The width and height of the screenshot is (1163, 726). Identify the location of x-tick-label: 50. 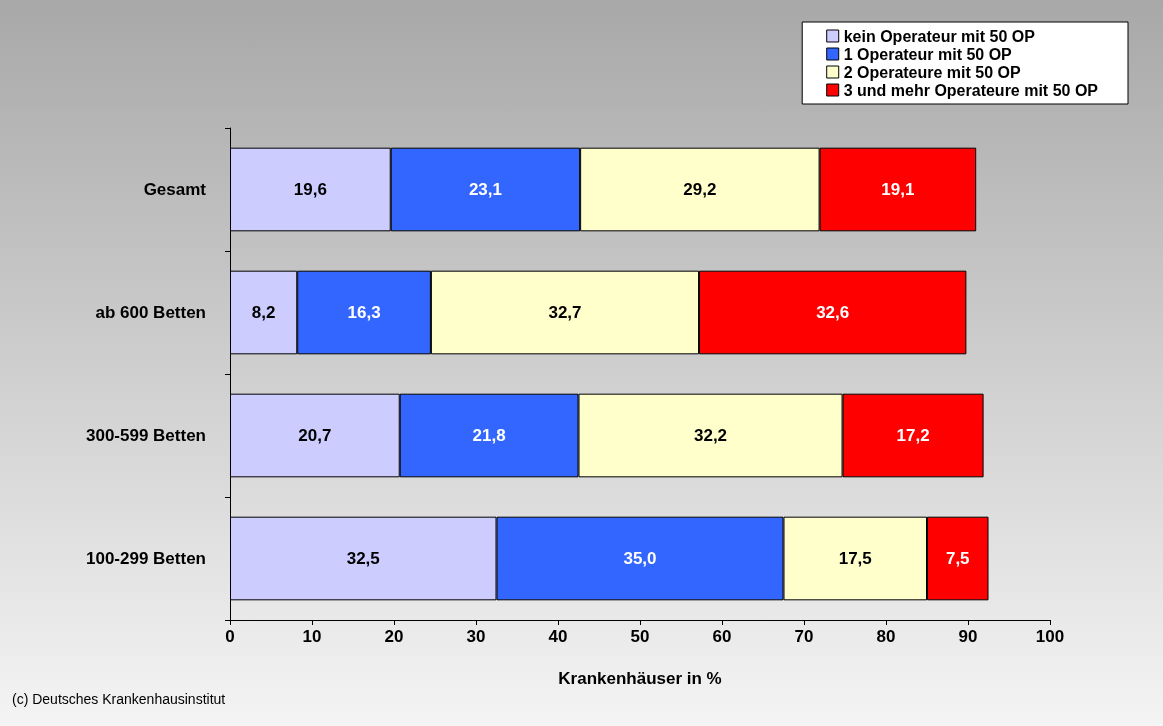
(640, 636).